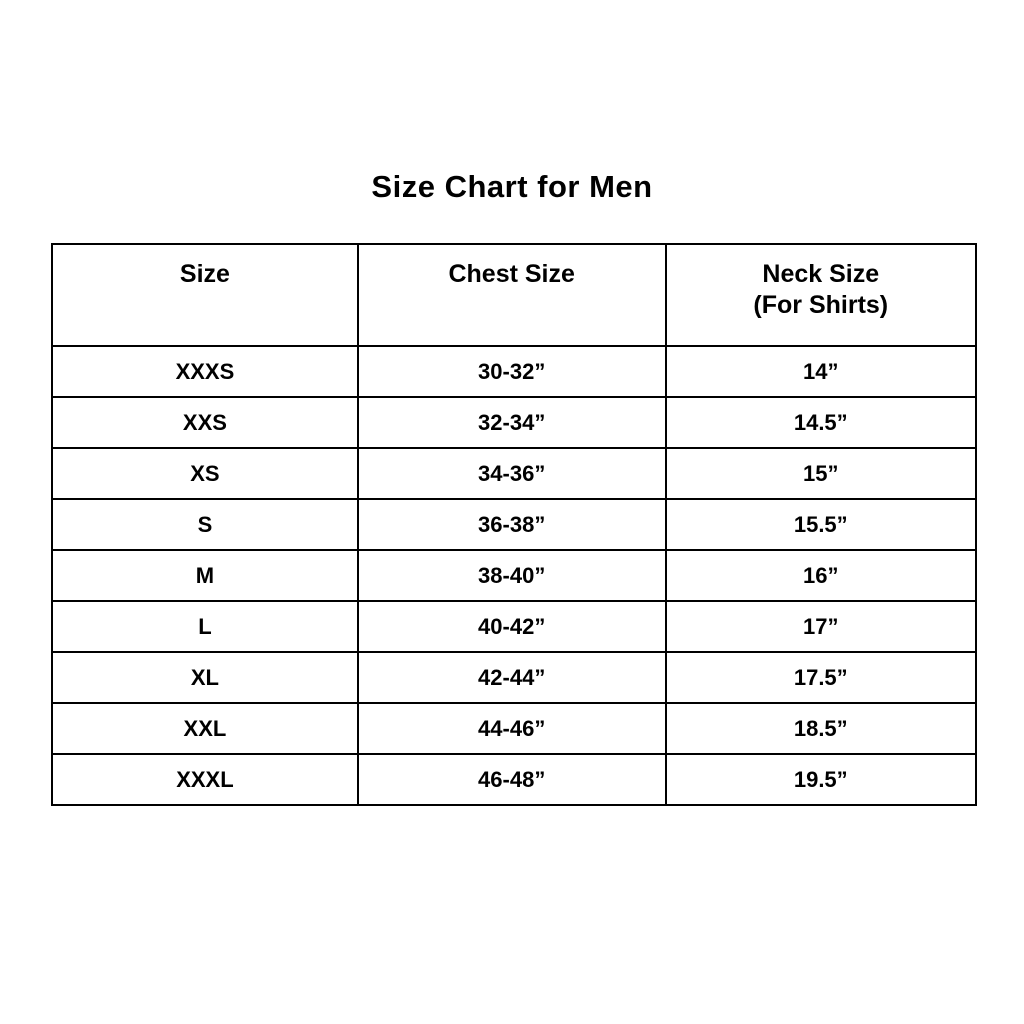 This screenshot has width=1024, height=1024. I want to click on cell-chest-size: 40-42”, so click(511, 626).